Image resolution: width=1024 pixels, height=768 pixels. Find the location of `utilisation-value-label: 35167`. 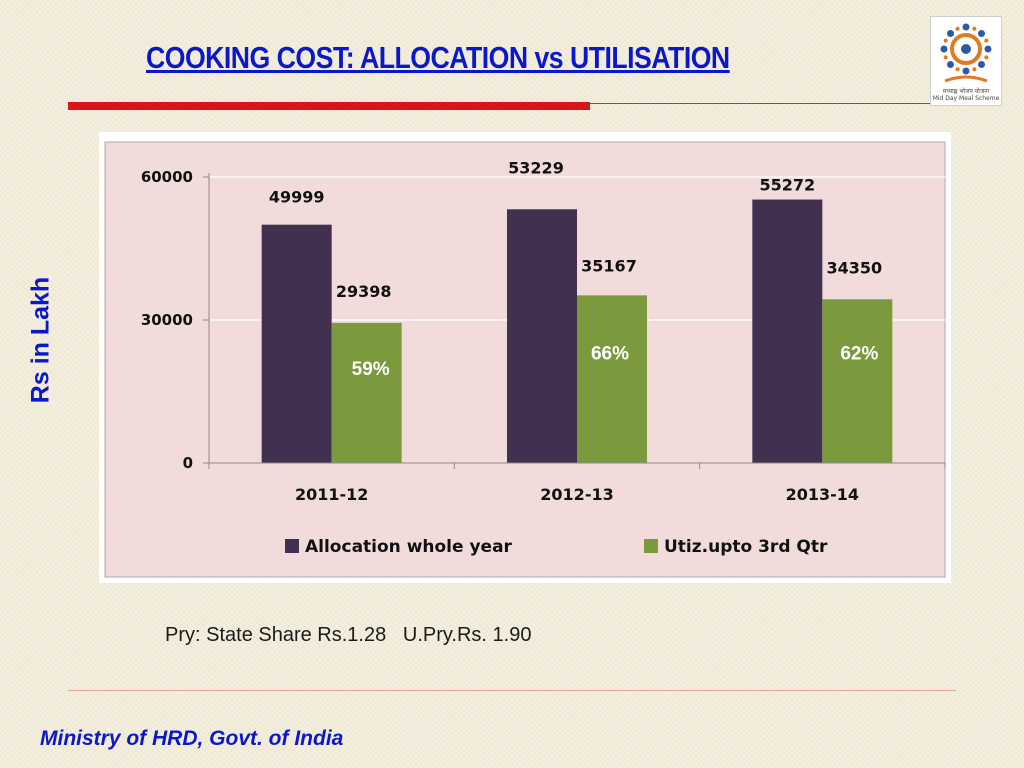

utilisation-value-label: 35167 is located at coordinates (609, 265).